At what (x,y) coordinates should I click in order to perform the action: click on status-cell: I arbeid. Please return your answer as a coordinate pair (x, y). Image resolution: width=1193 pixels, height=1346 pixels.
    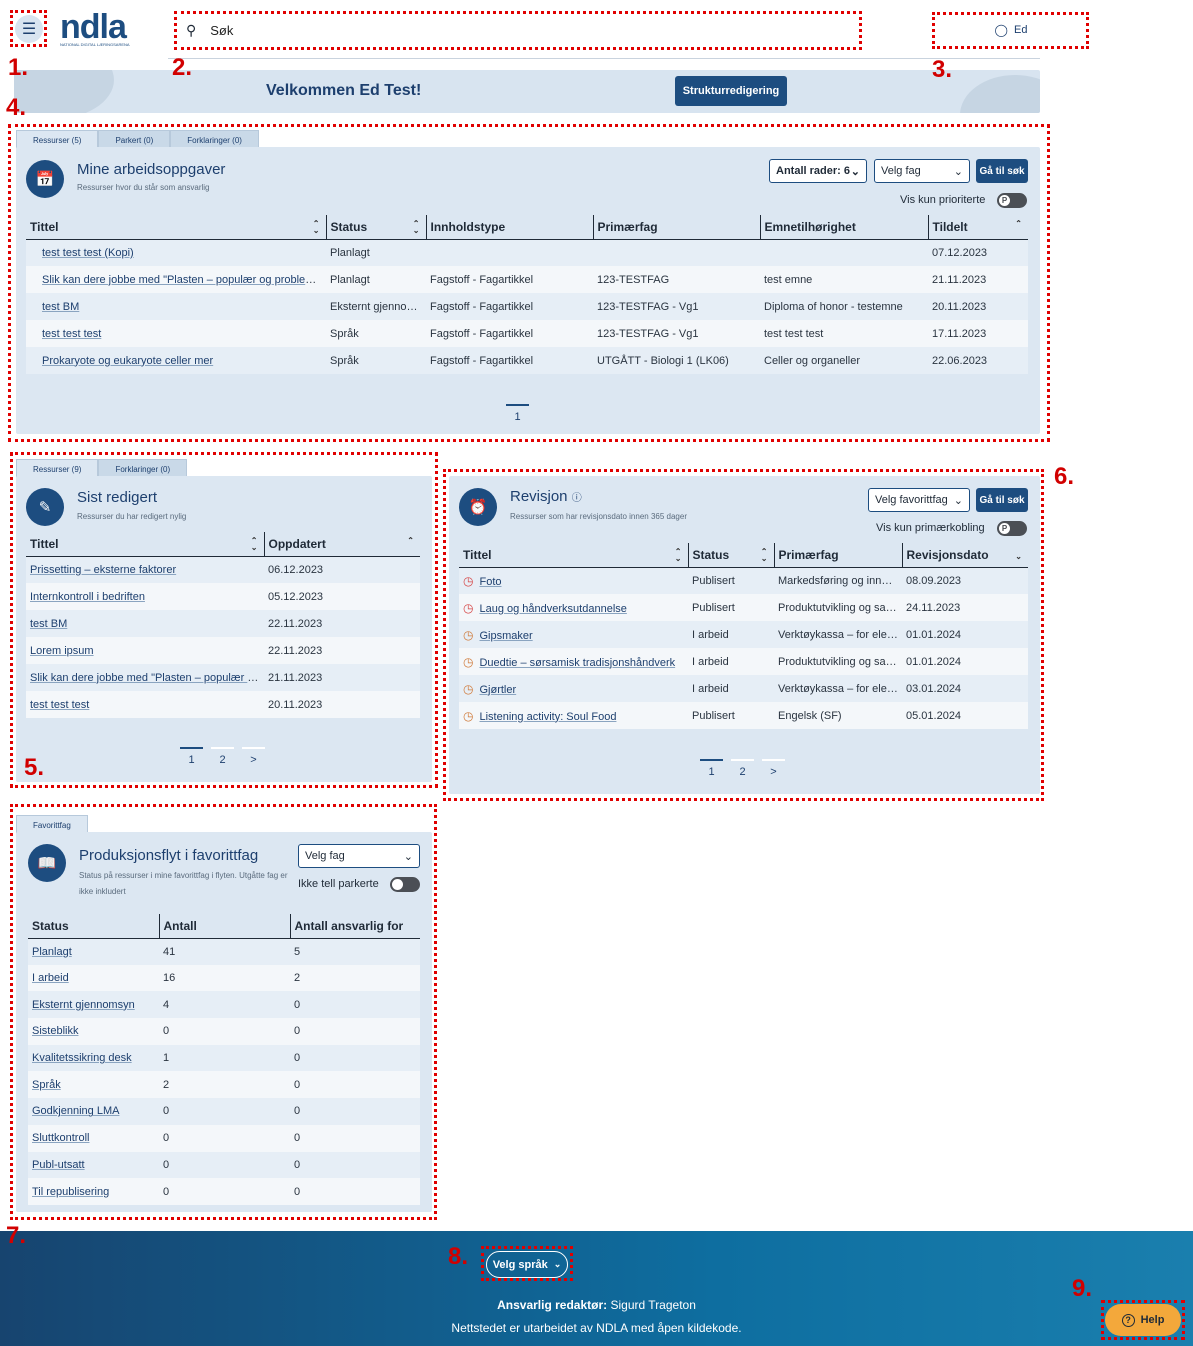
    Looking at the image, I should click on (93, 978).